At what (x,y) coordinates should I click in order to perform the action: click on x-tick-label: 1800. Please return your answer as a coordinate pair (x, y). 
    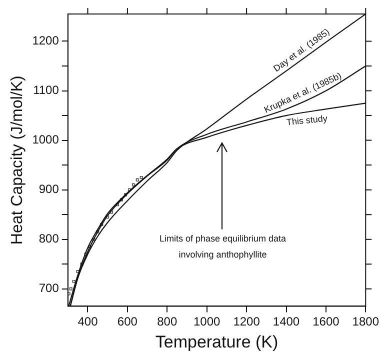
    Looking at the image, I should click on (366, 321).